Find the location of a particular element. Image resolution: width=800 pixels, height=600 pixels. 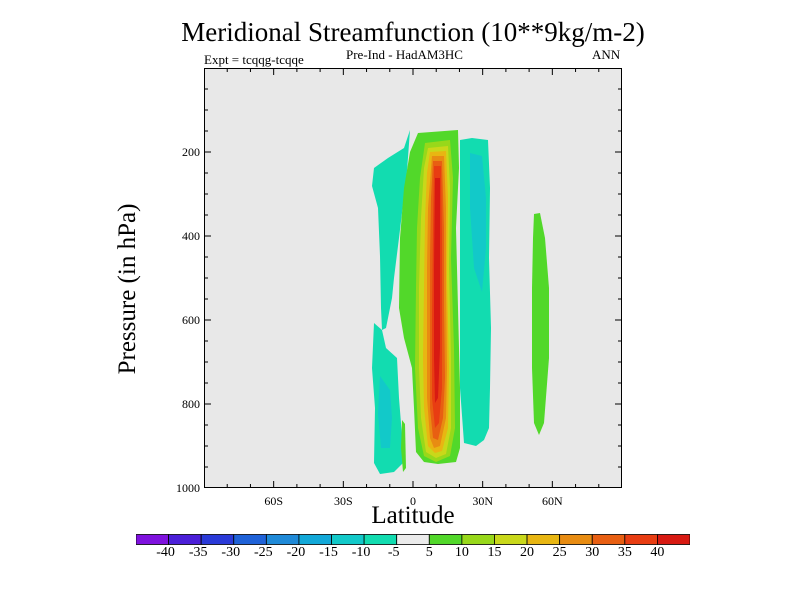

x-tick-label: 60N is located at coordinates (552, 501).